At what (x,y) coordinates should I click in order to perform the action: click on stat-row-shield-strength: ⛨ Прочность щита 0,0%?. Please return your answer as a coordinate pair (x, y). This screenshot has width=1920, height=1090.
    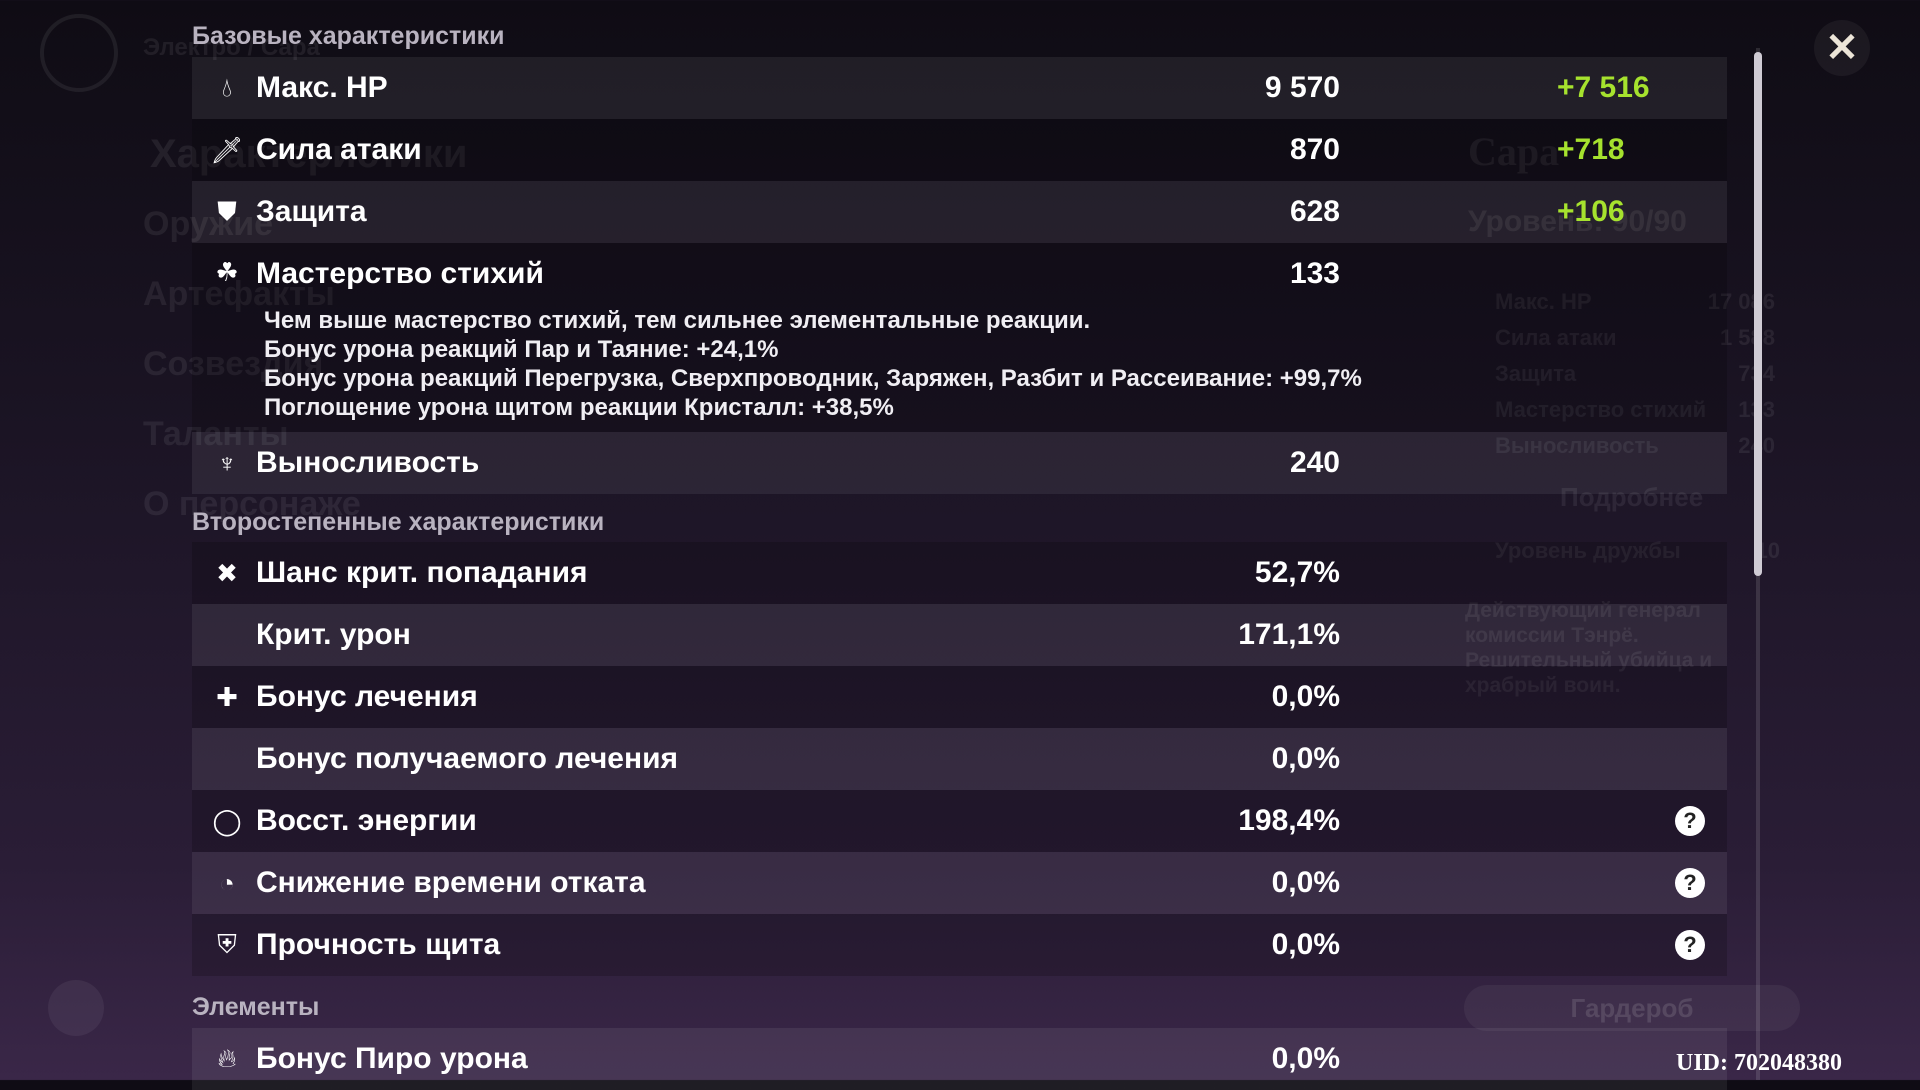
    Looking at the image, I should click on (959, 945).